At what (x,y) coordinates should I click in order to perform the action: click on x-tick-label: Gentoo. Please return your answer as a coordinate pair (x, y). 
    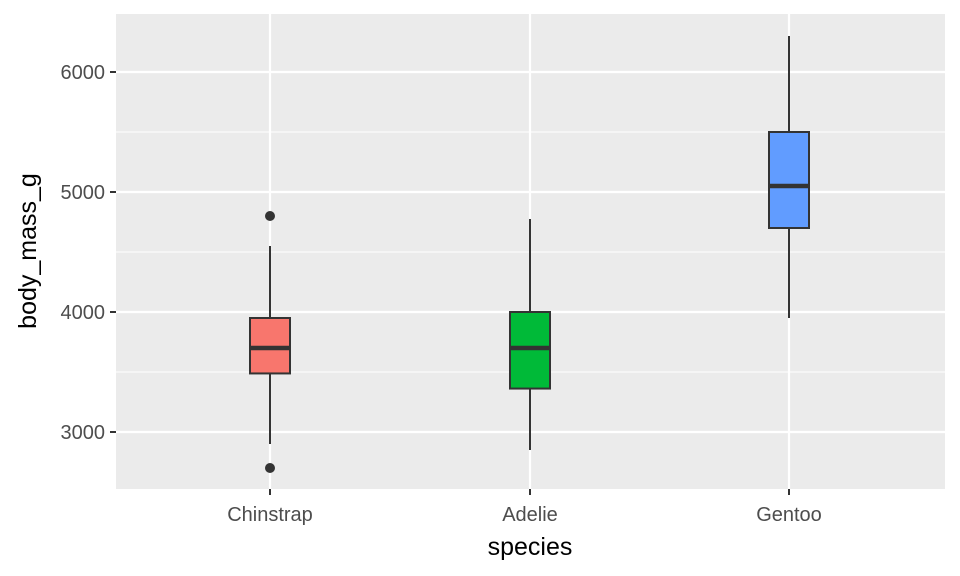
    Looking at the image, I should click on (789, 515).